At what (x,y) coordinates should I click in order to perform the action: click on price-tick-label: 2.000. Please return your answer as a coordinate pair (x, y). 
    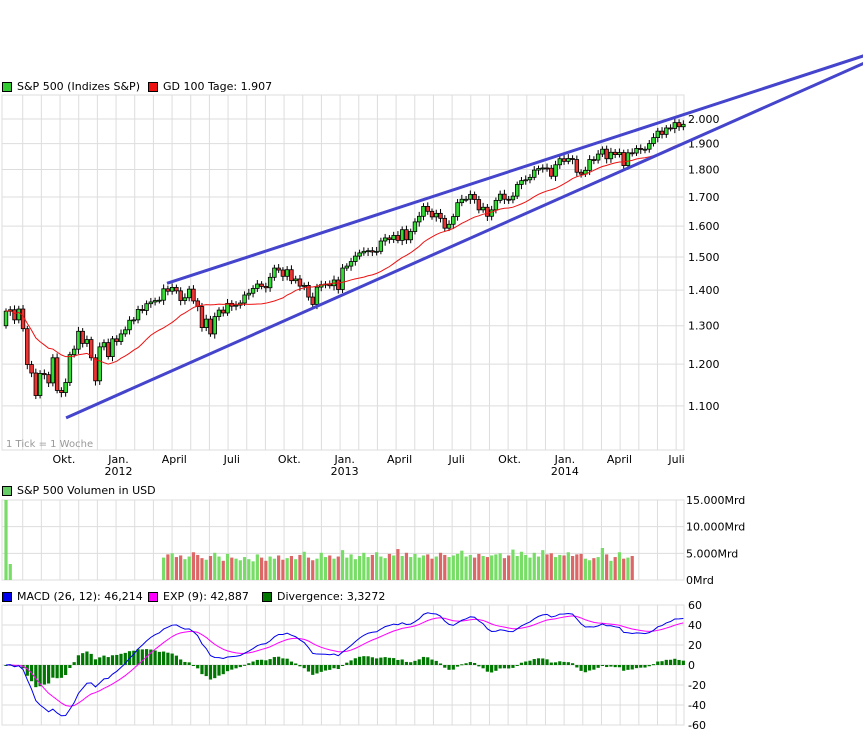
    Looking at the image, I should click on (704, 119).